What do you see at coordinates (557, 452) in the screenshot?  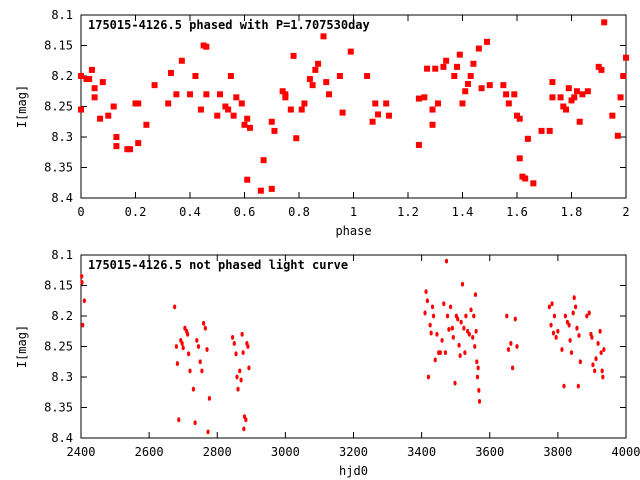 I see `x-tick-label: 3800` at bounding box center [557, 452].